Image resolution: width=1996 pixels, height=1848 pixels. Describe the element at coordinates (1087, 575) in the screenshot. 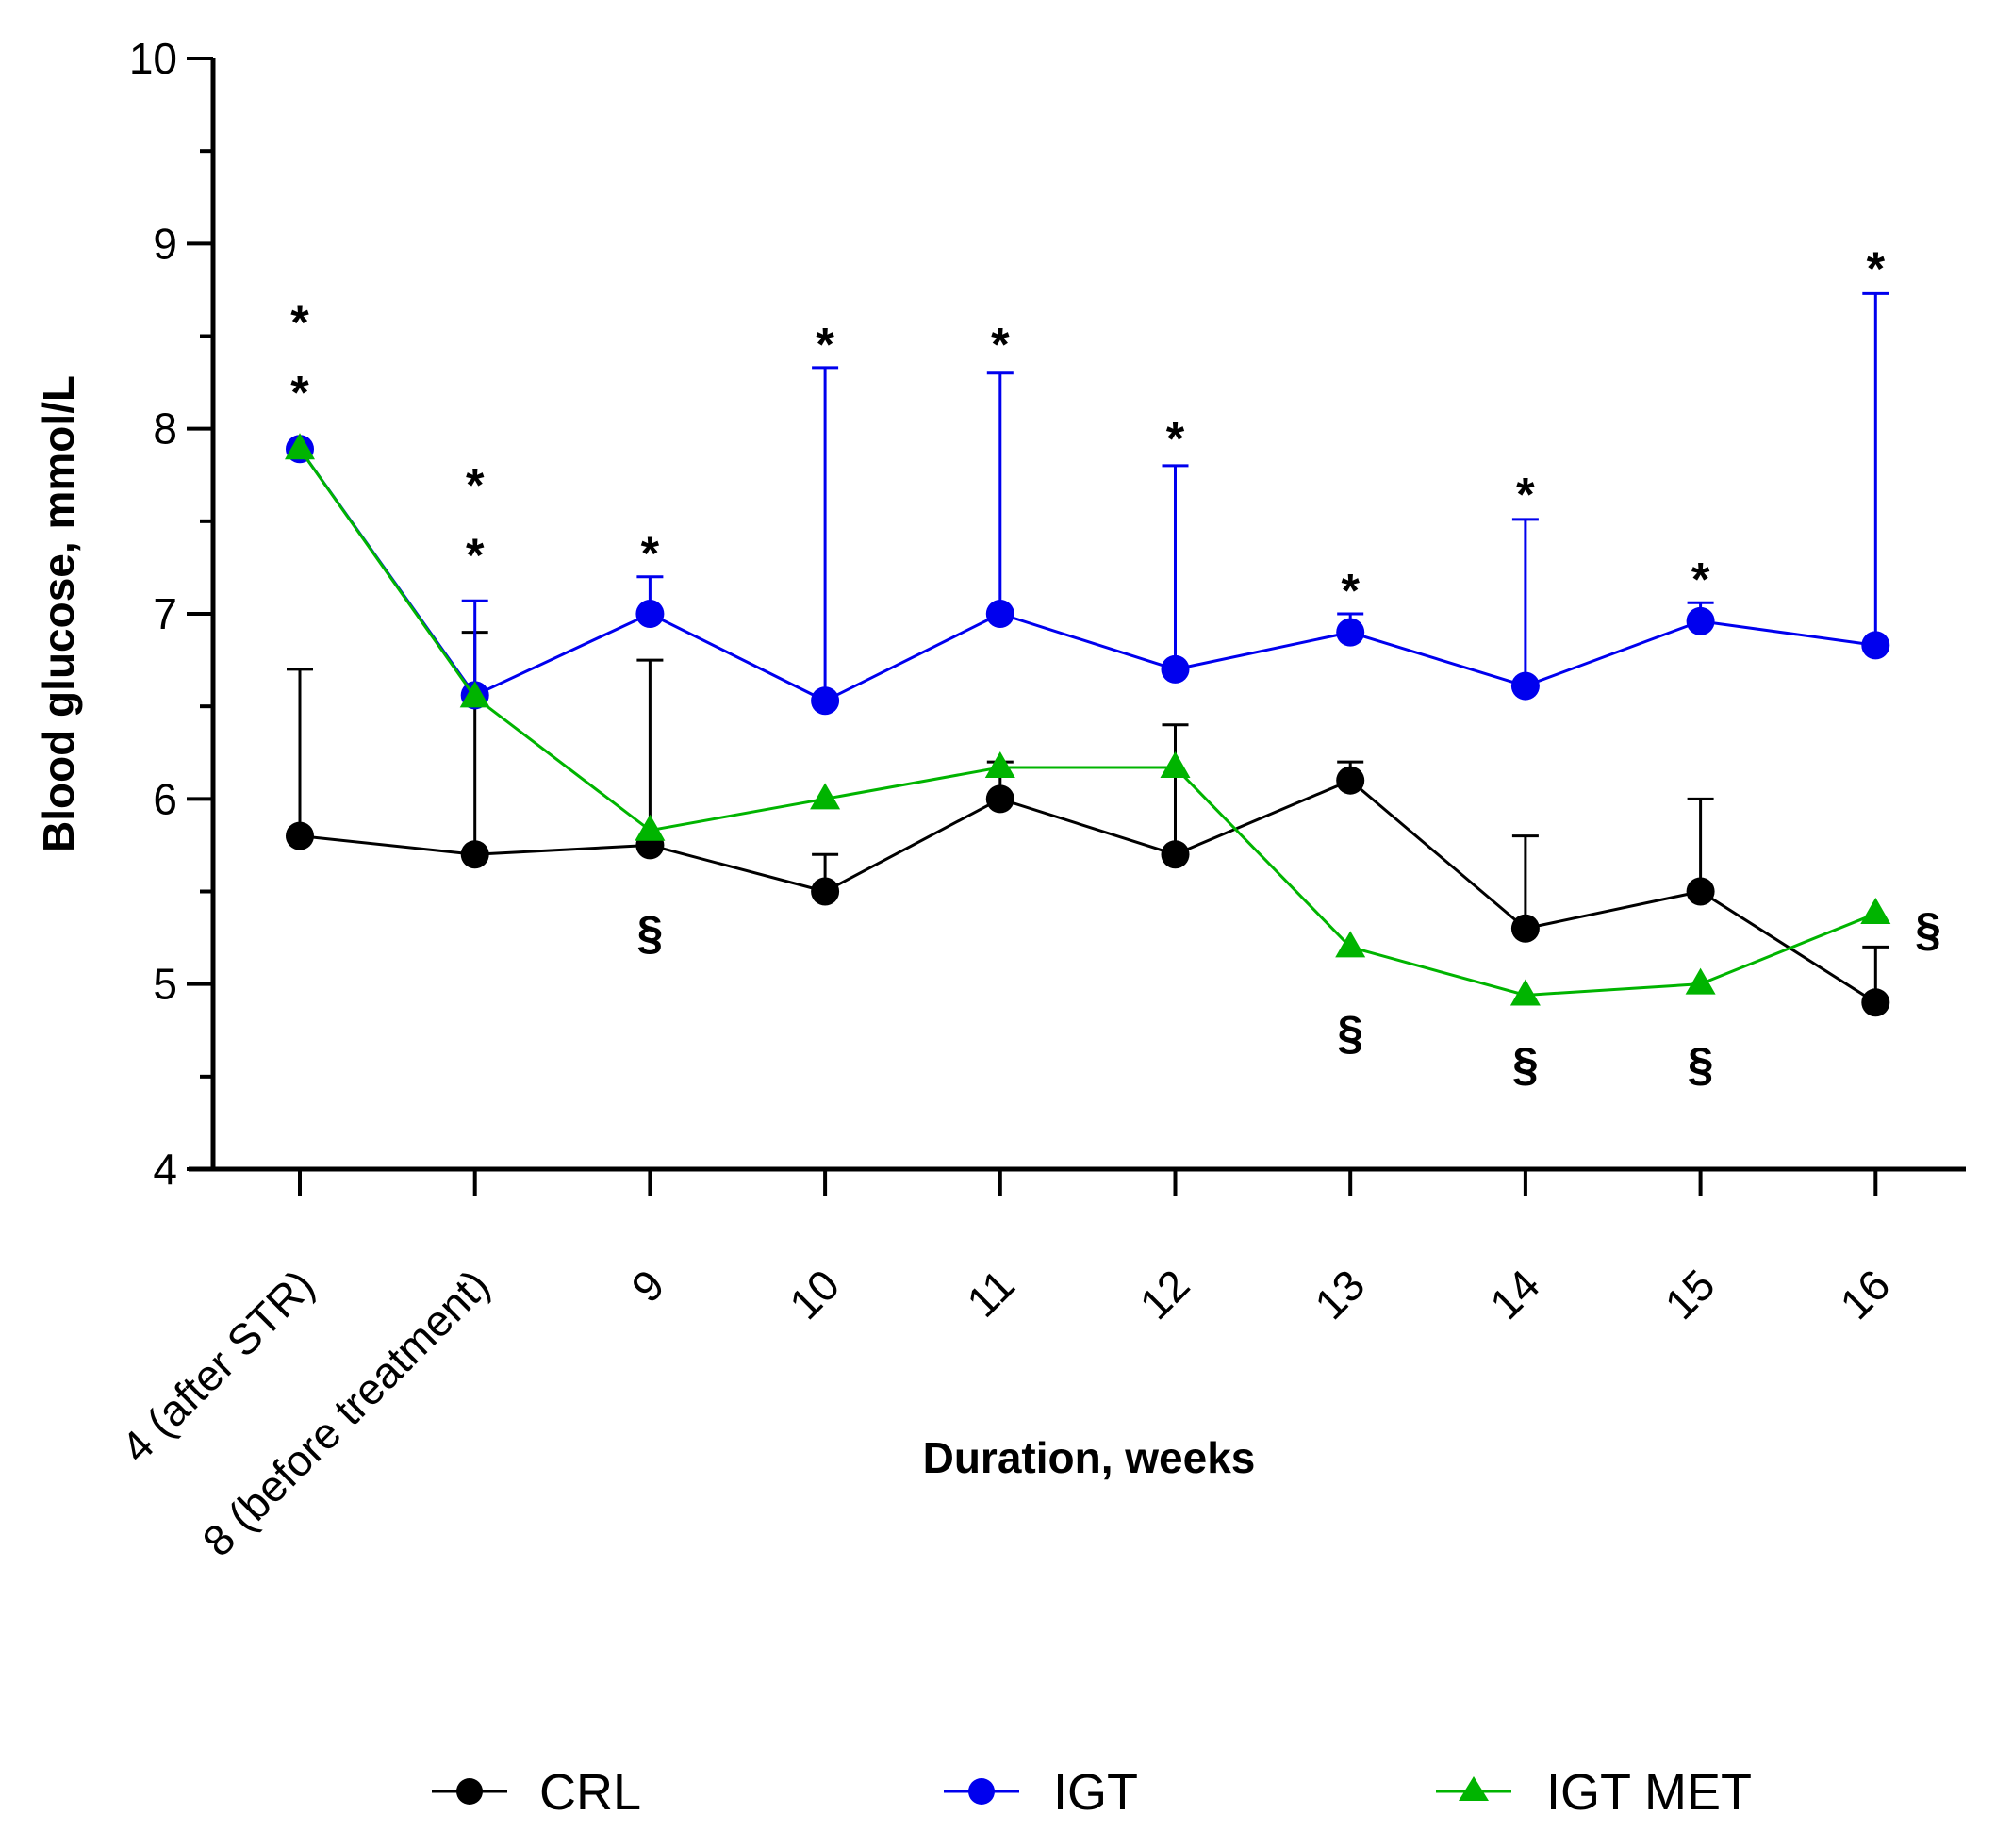

I see `series-line-igt` at that location.